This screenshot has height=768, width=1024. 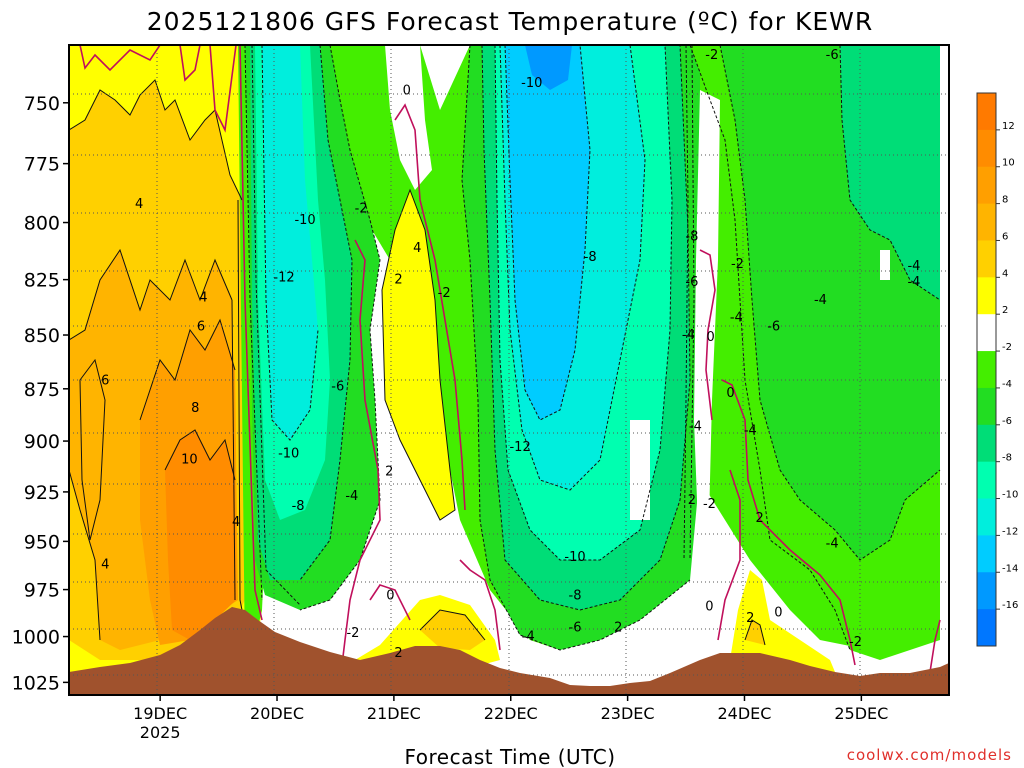 What do you see at coordinates (509, 756) in the screenshot?
I see `x-axis-label: Forecast Time (UTC)` at bounding box center [509, 756].